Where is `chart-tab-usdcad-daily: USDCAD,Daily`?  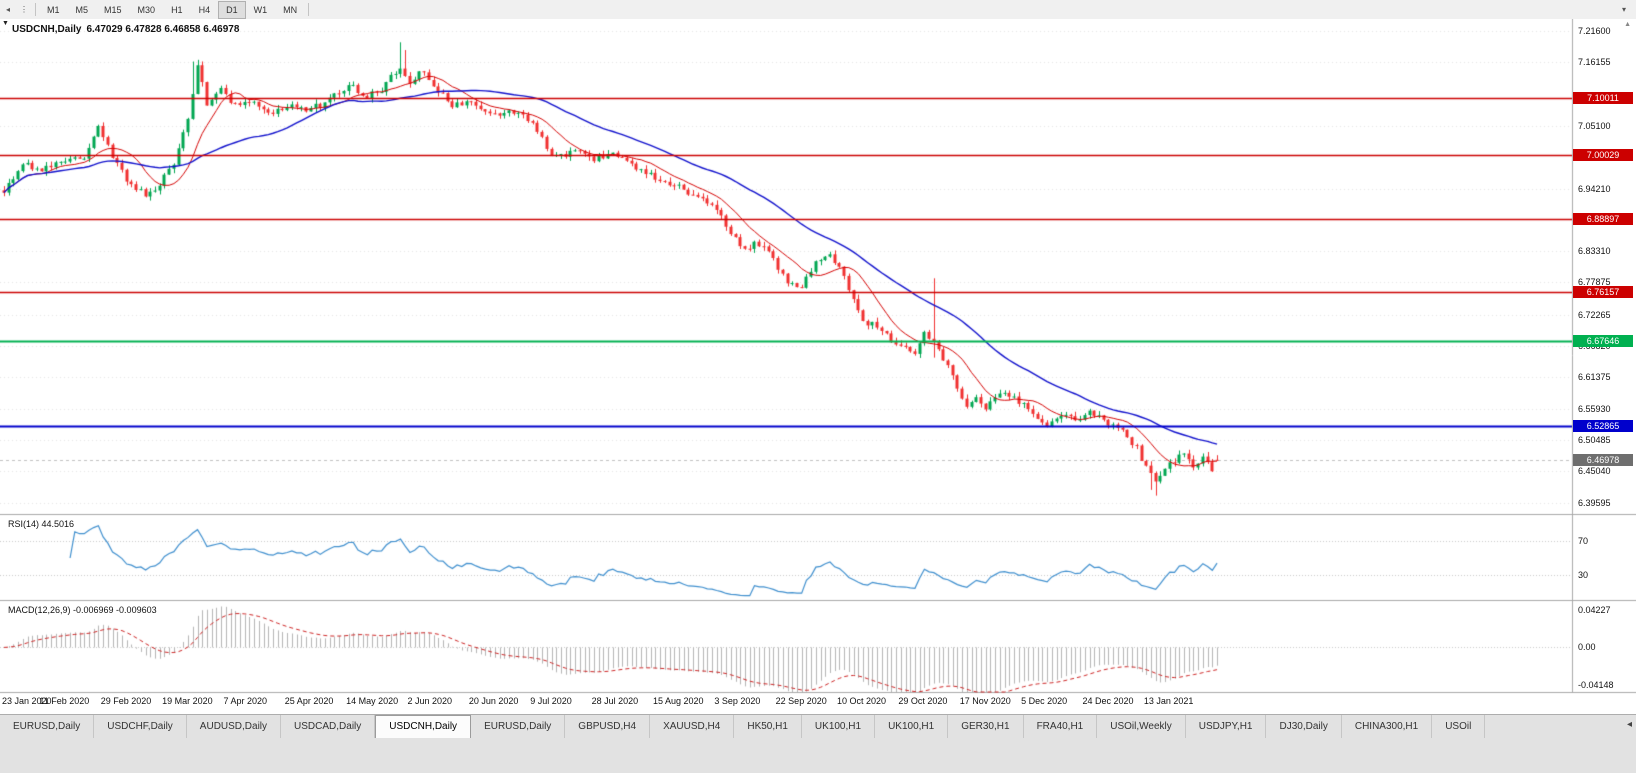 chart-tab-usdcad-daily: USDCAD,Daily is located at coordinates (328, 726).